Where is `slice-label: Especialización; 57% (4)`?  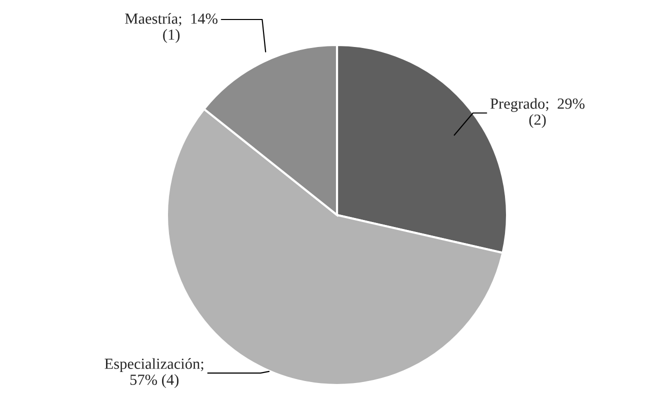 slice-label: Especialización; 57% (4) is located at coordinates (154, 373).